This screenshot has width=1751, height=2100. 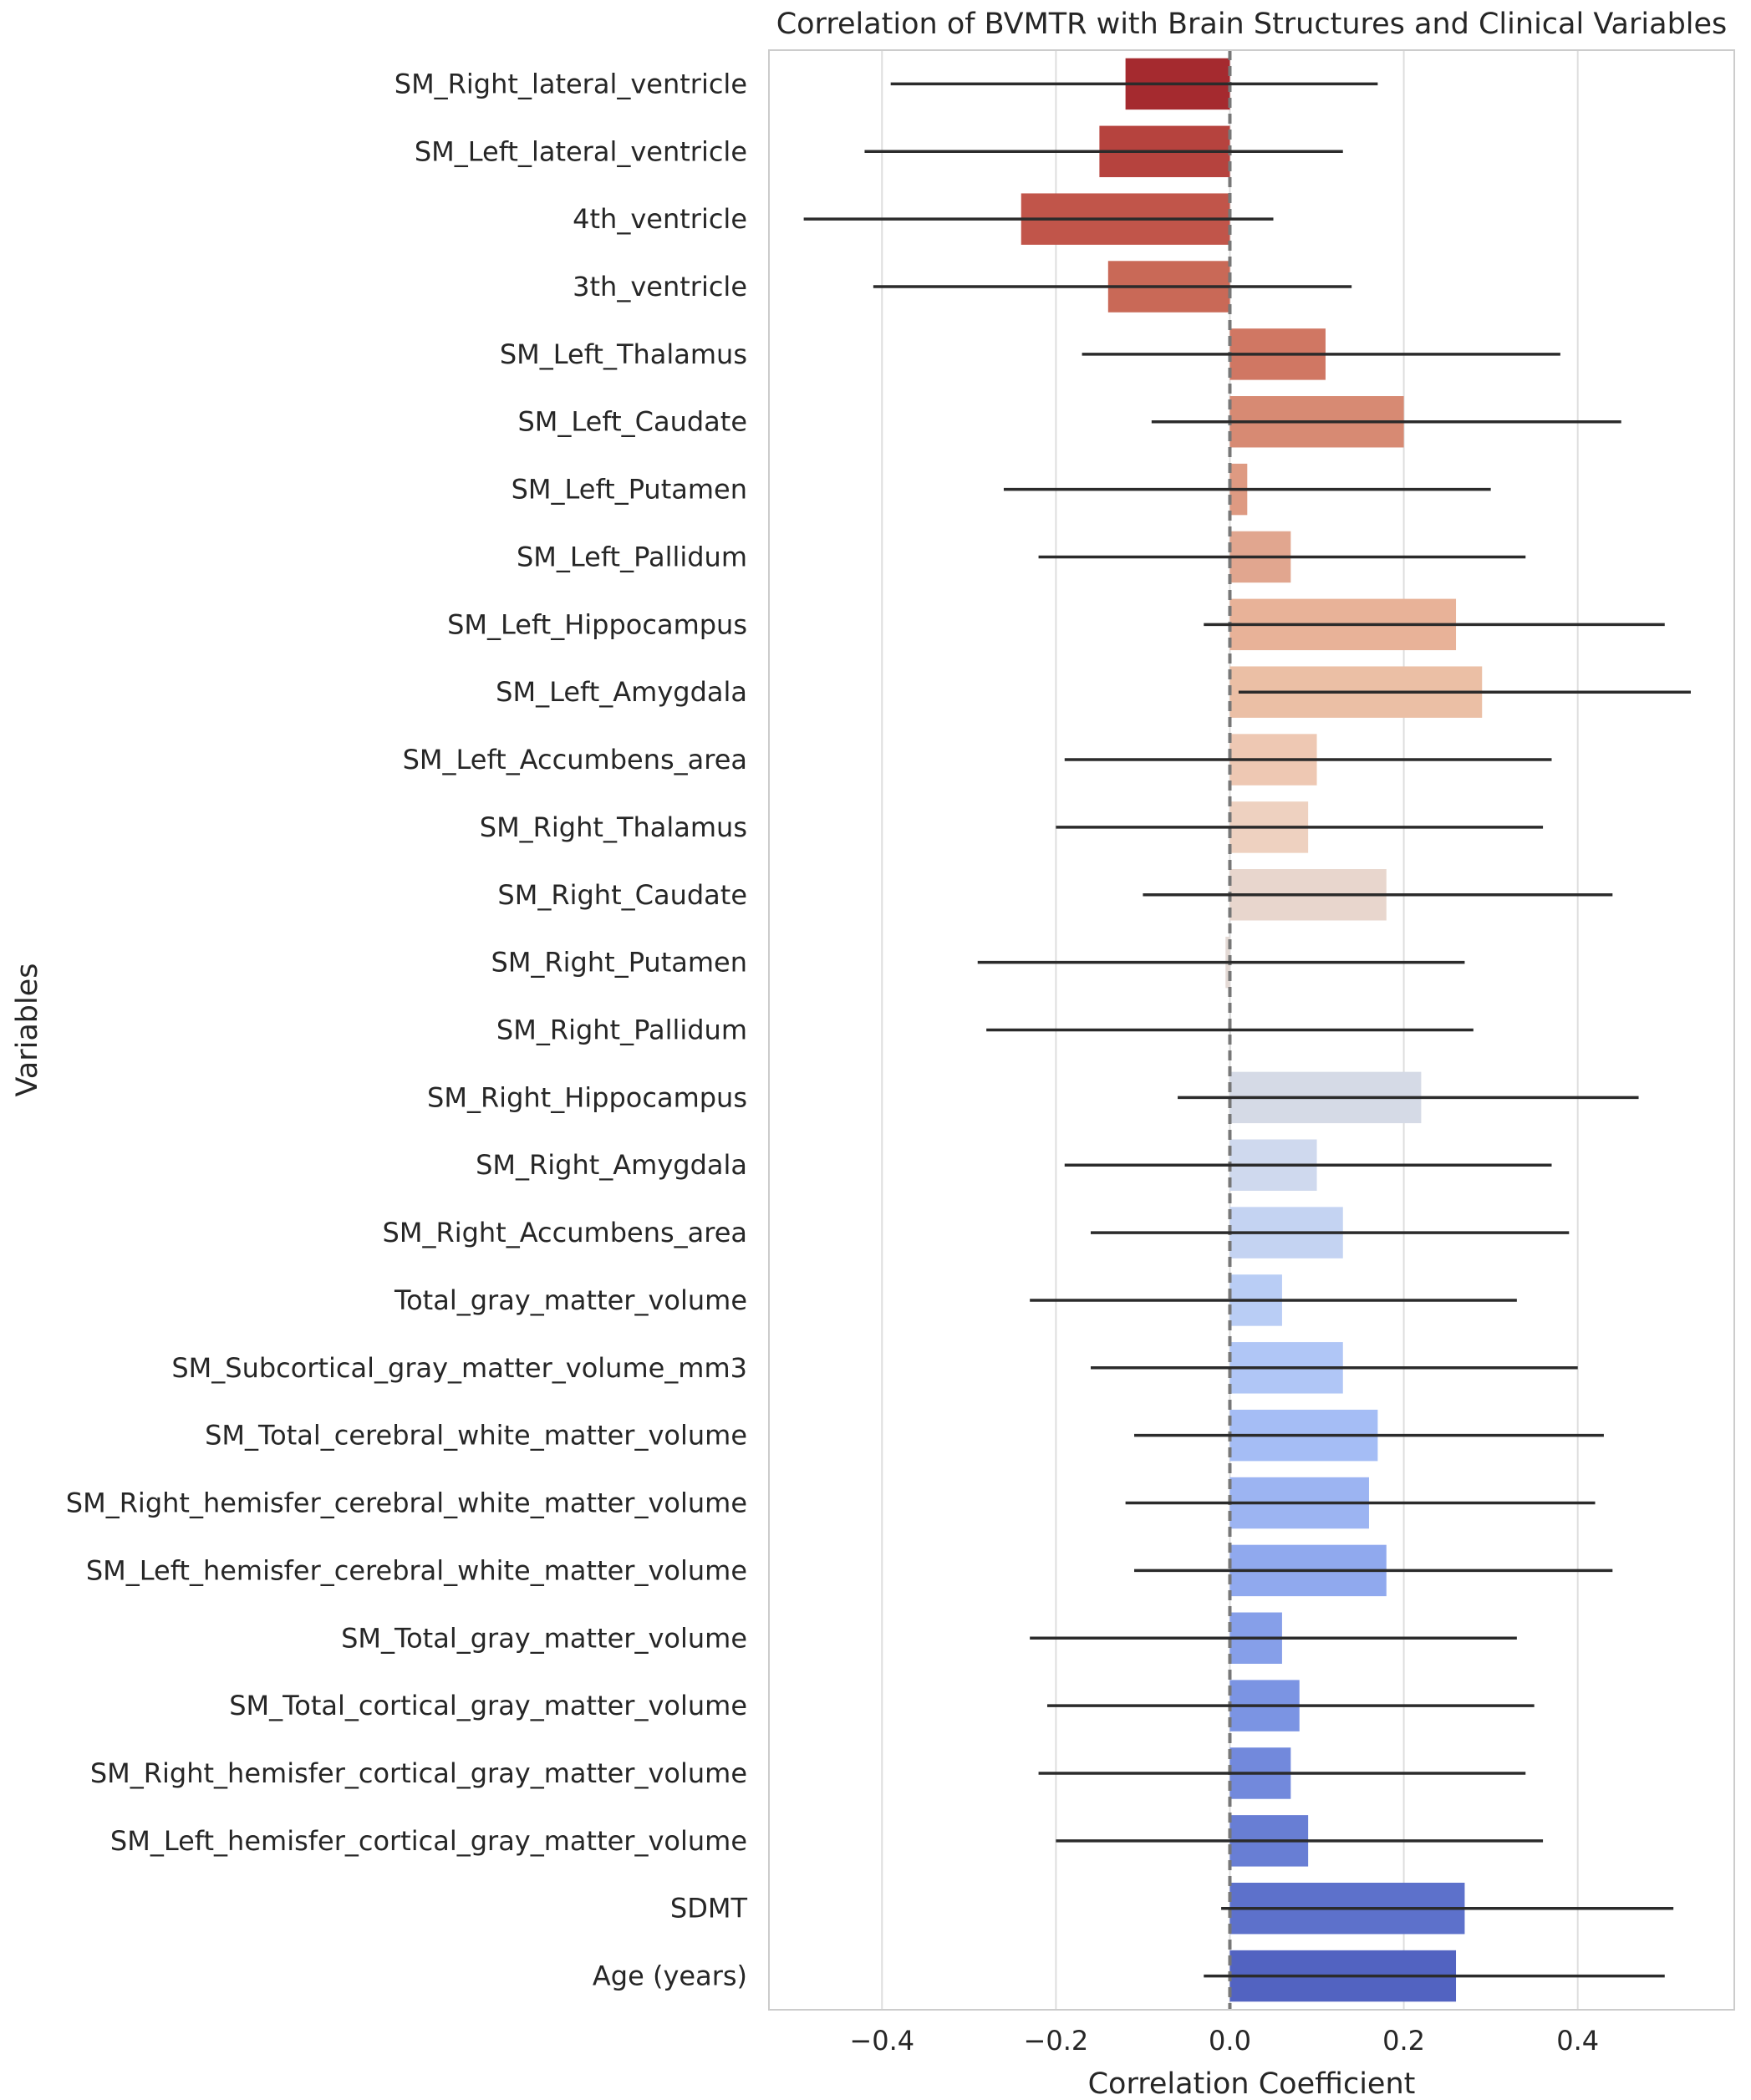 I want to click on x-tick-label: 0.2, so click(x=1403, y=2041).